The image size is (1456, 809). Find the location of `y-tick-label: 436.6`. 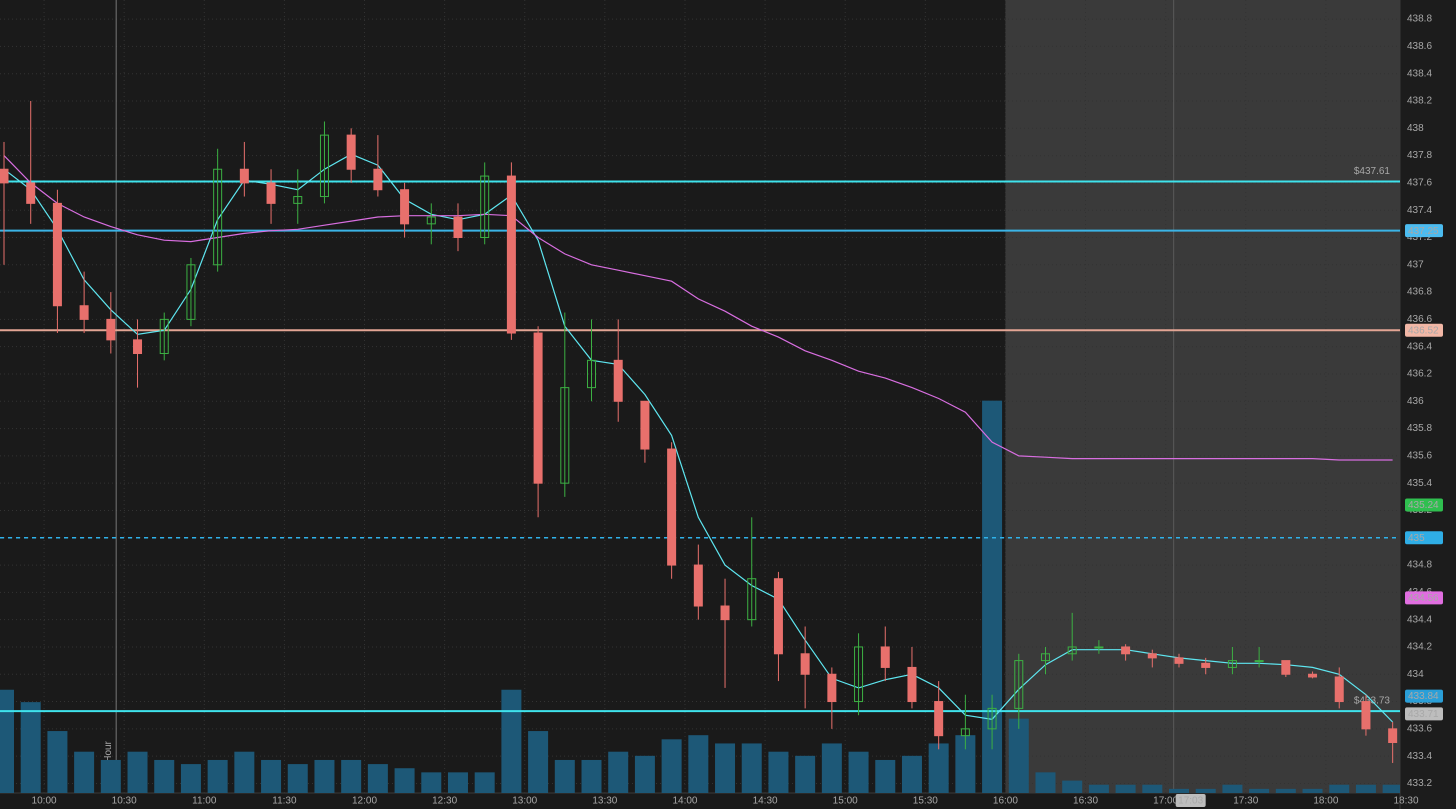

y-tick-label: 436.6 is located at coordinates (1419, 319).